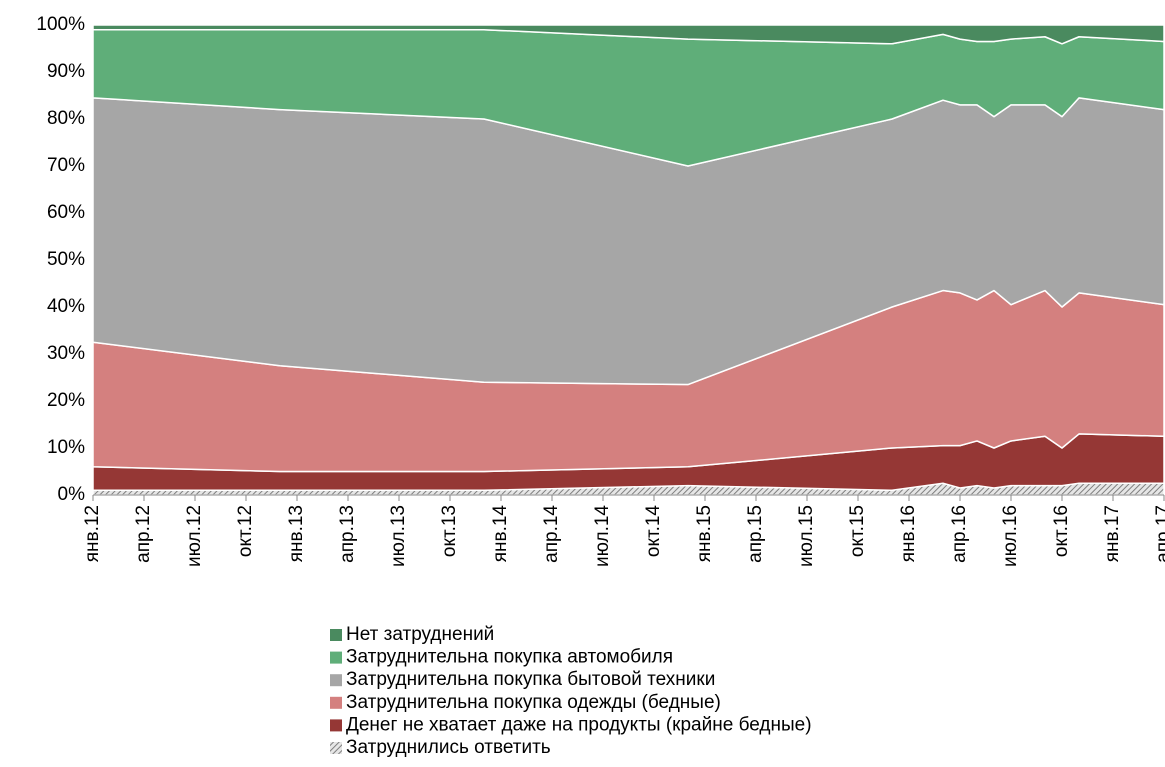  I want to click on x-tick-label: апр.14, so click(551, 534).